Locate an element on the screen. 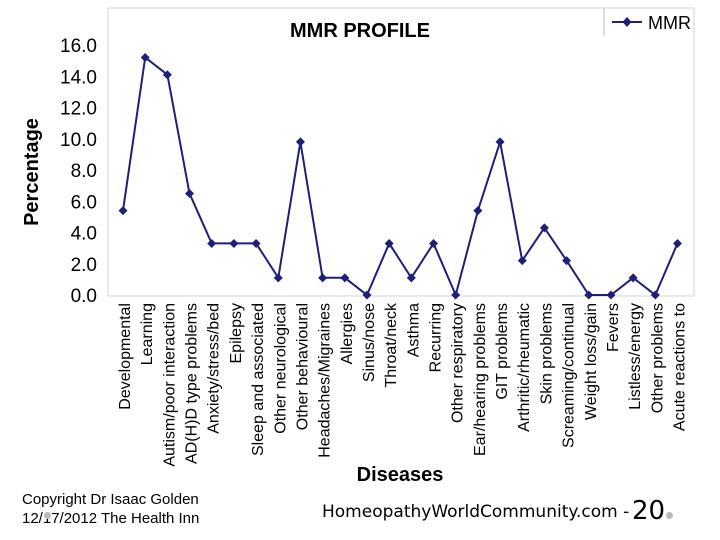 This screenshot has height=540, width=720. x-tick-label: Screaming/continual is located at coordinates (569, 375).